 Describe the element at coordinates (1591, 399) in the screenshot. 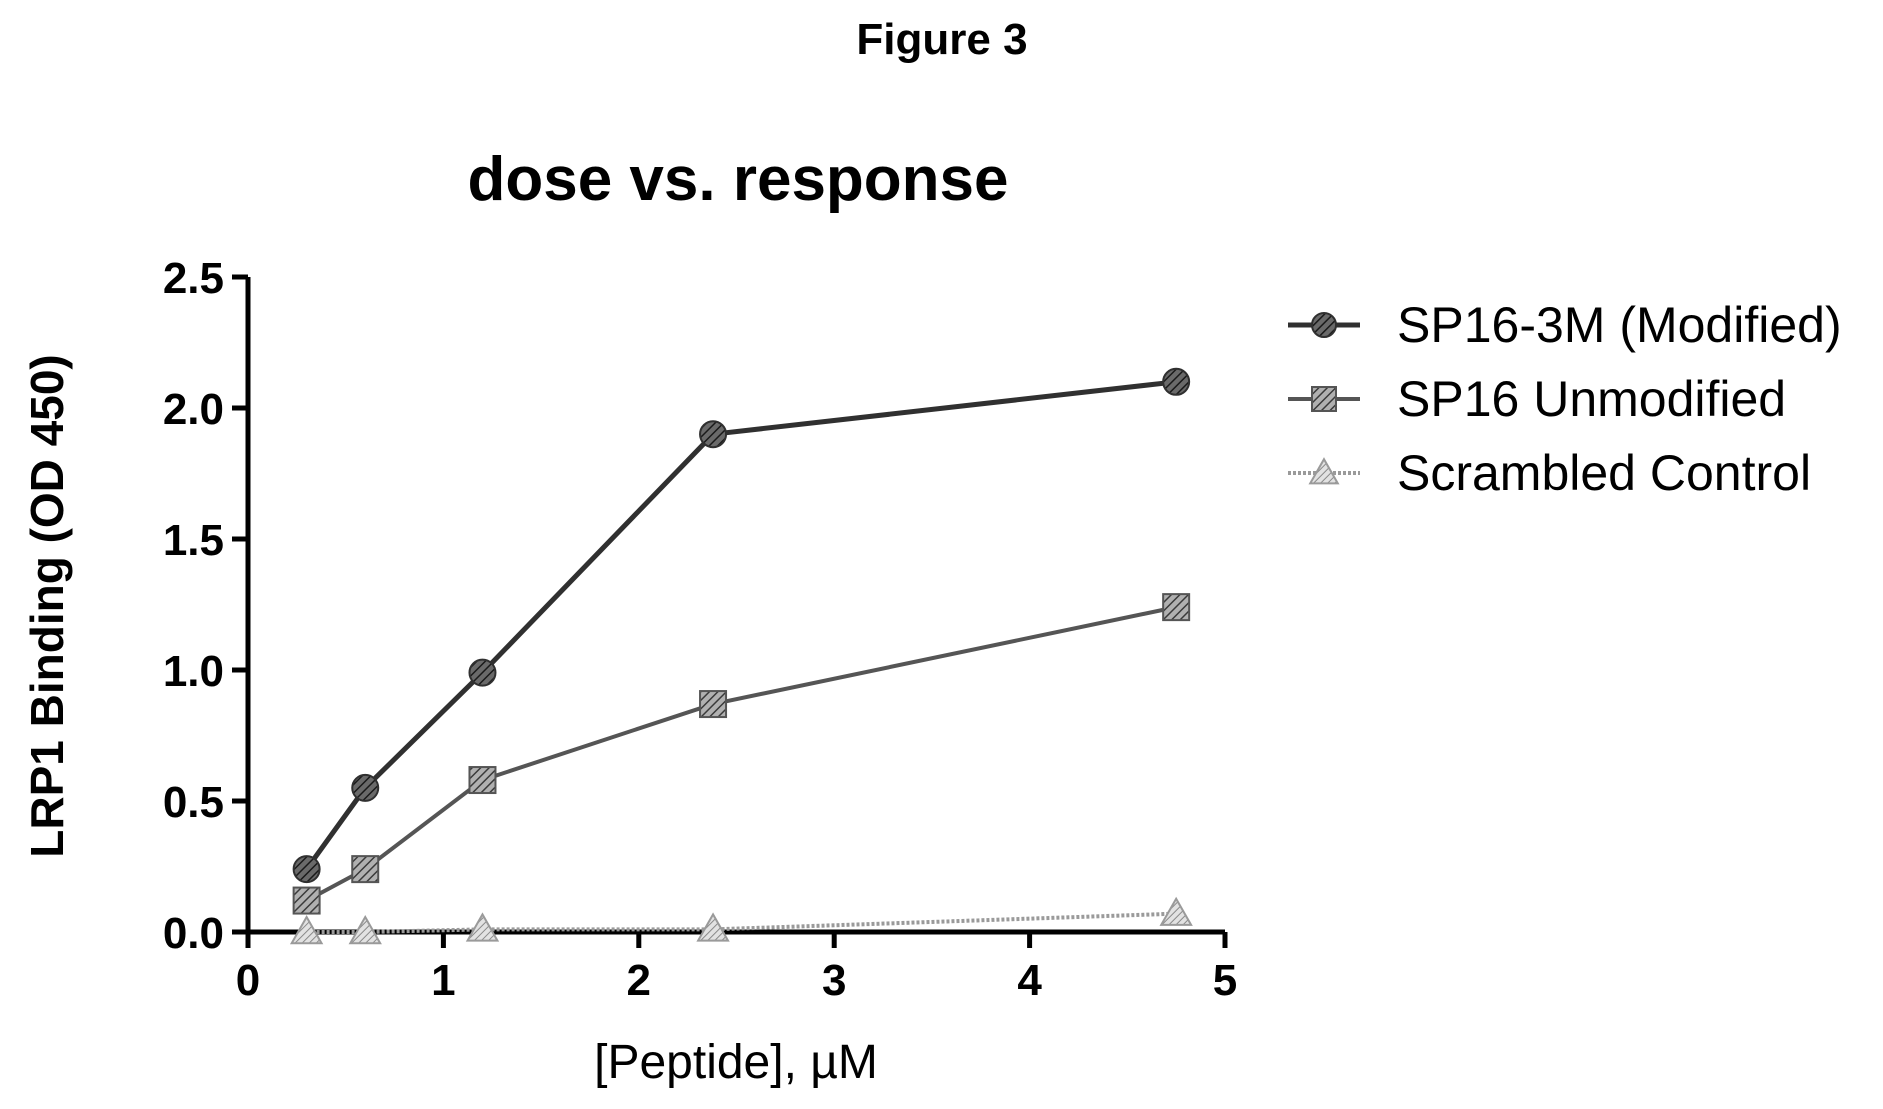

I see `legend-label-1: SP16 Unmodified` at that location.